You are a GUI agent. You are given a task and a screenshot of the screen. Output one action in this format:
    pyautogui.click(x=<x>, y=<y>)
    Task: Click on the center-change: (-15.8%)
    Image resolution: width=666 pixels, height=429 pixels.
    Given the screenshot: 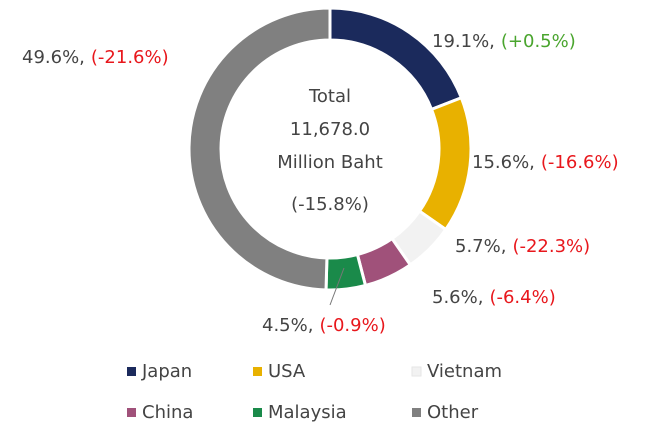 What is the action you would take?
    pyautogui.click(x=330, y=204)
    